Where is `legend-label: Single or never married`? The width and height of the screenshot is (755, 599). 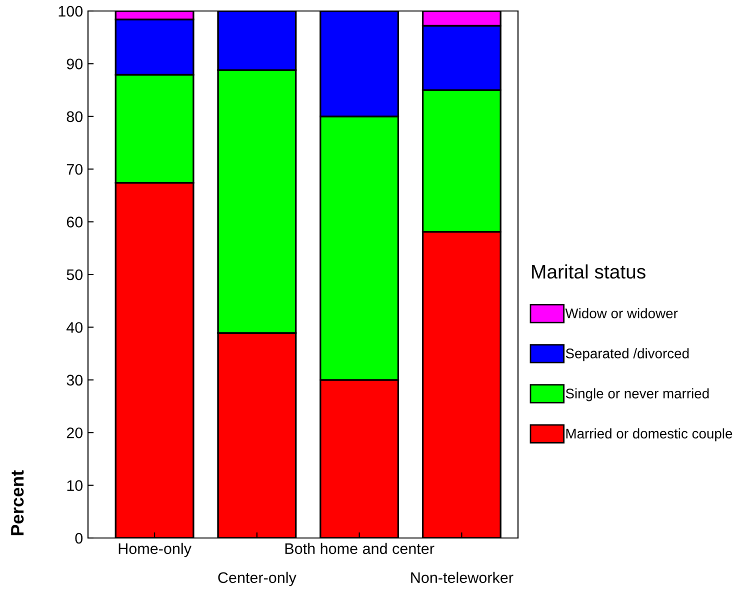 legend-label: Single or never married is located at coordinates (637, 395).